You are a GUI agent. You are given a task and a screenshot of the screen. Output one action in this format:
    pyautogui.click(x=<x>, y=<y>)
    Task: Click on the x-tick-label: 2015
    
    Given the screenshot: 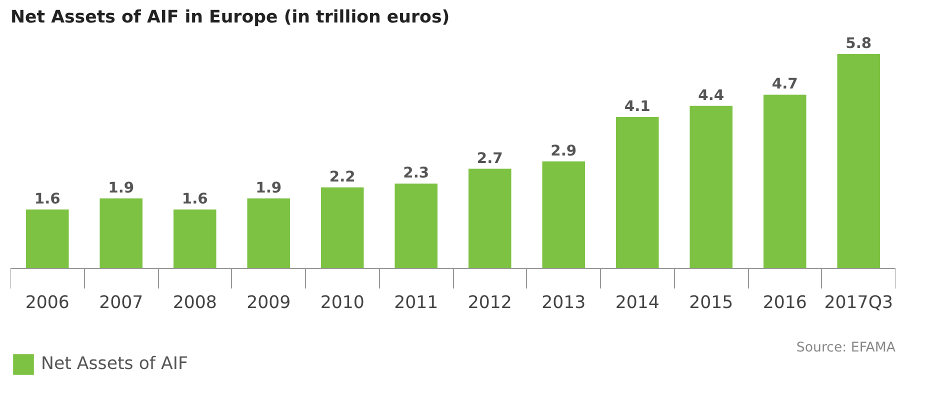 What is the action you would take?
    pyautogui.click(x=711, y=302)
    